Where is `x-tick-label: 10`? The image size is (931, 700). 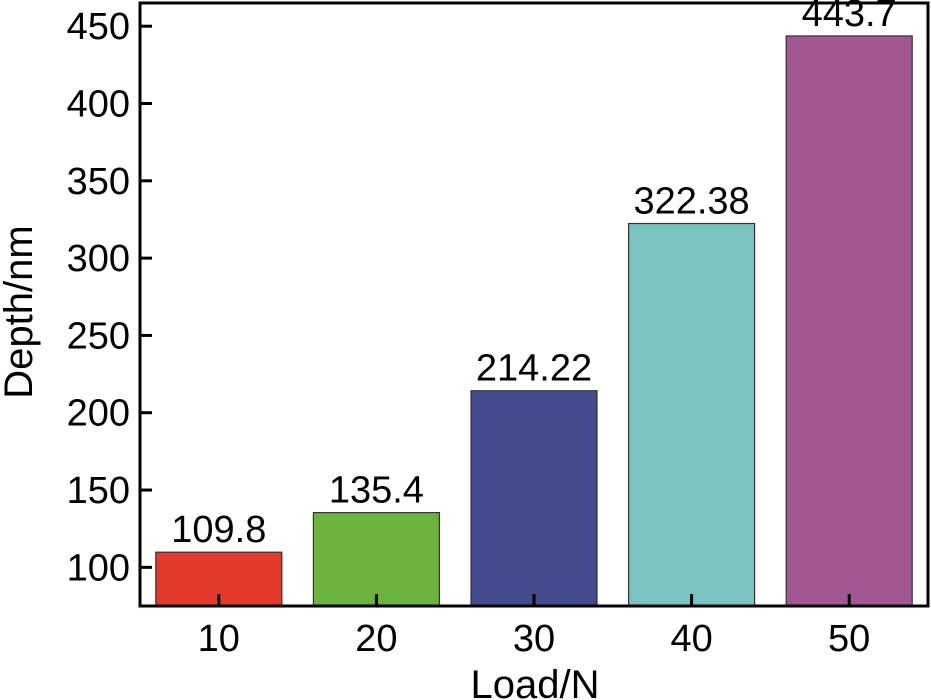 x-tick-label: 10 is located at coordinates (219, 639).